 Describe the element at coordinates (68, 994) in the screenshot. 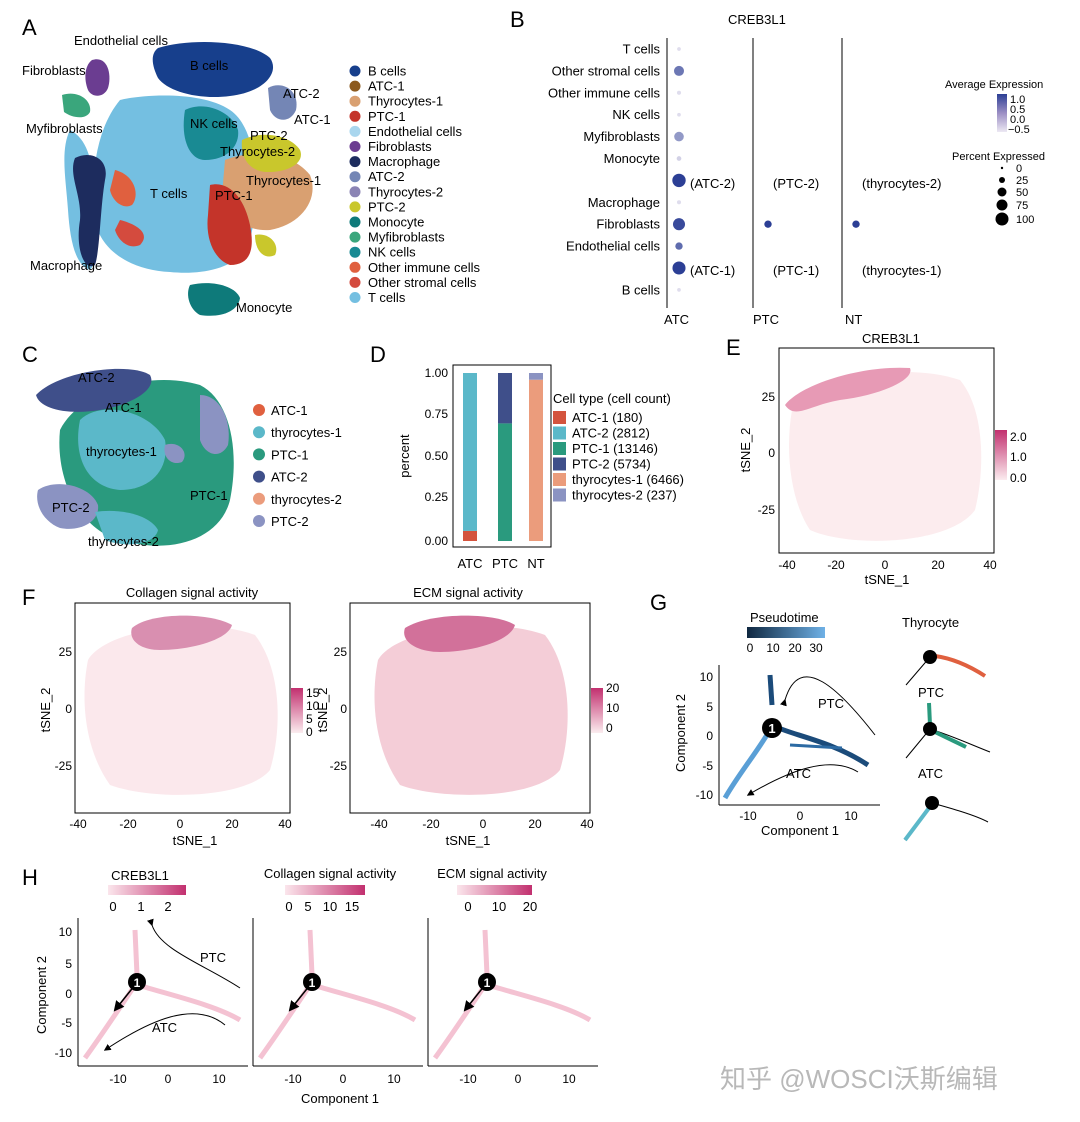

I see `h-ytick: 0` at that location.